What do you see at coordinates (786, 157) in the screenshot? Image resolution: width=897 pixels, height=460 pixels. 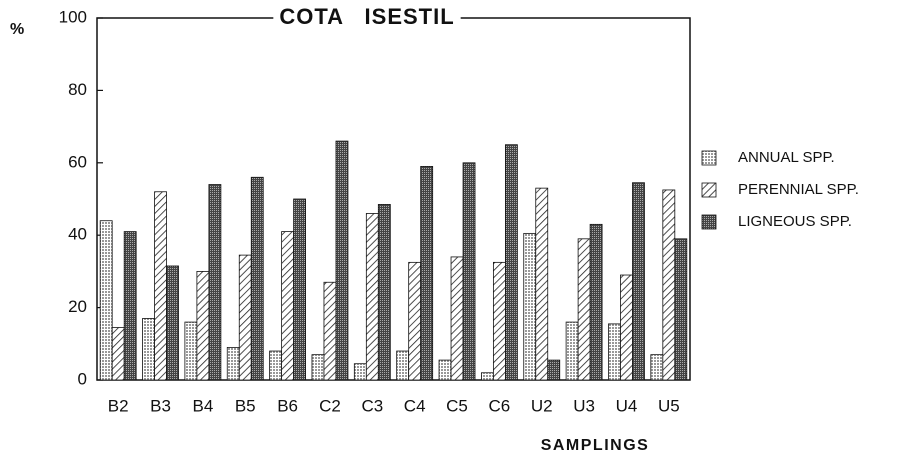 I see `legend-label: ANNUAL SPP.` at bounding box center [786, 157].